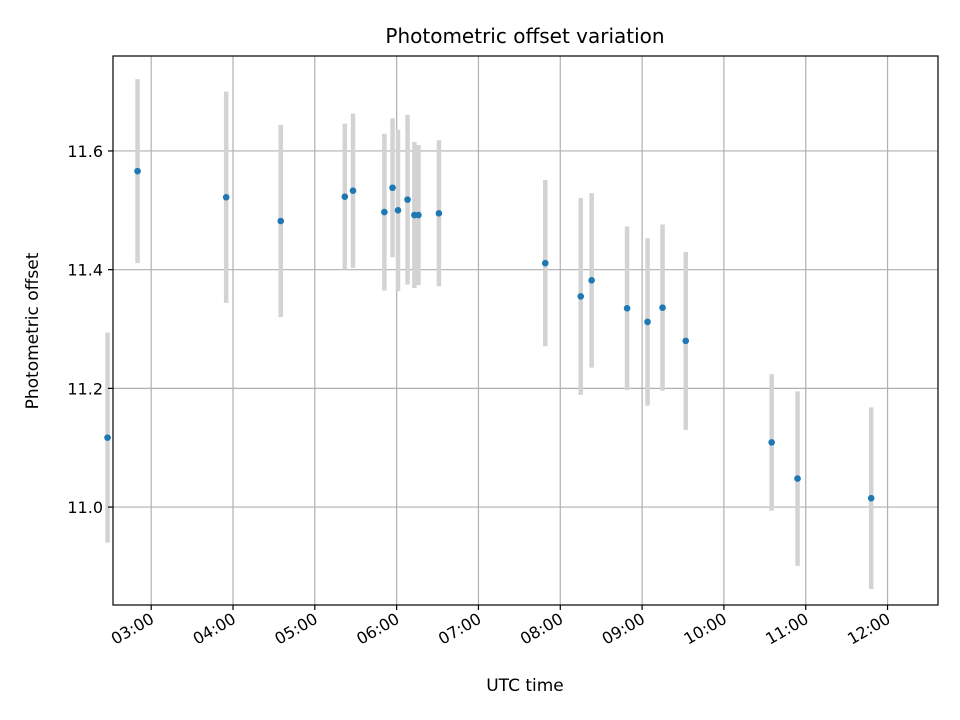 The image size is (960, 720). Describe the element at coordinates (85, 151) in the screenshot. I see `y-tick-label: 11.6` at that location.